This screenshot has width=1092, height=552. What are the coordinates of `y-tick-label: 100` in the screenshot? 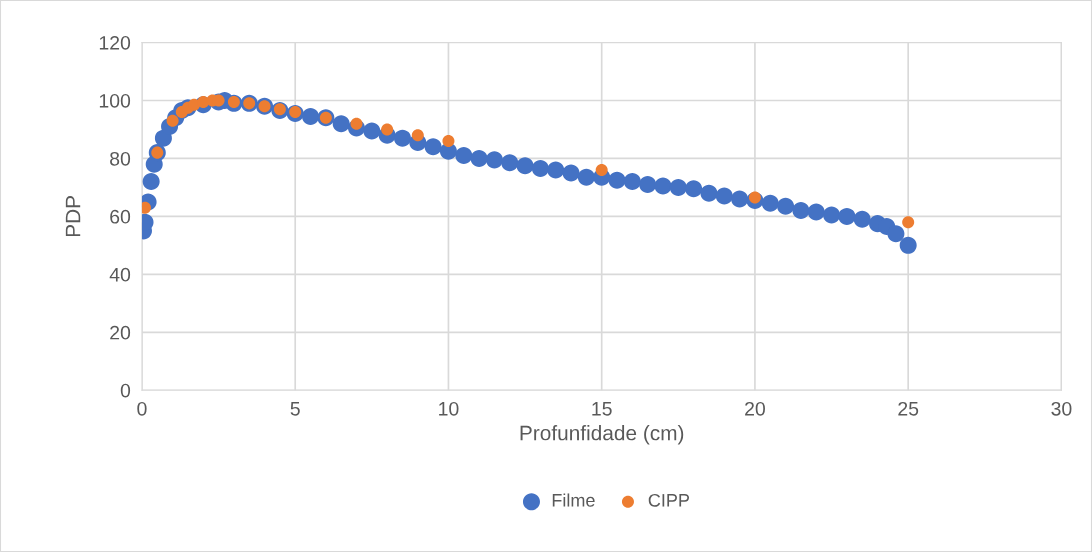 It's located at (115, 100).